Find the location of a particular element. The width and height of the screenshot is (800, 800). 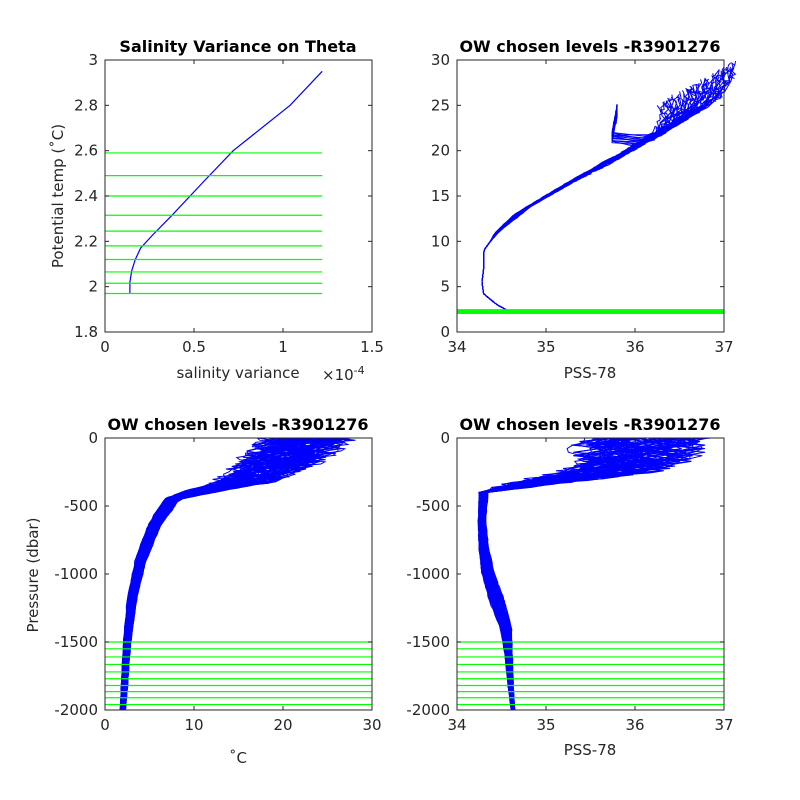

x-tick-label: 1.5 is located at coordinates (372, 347).